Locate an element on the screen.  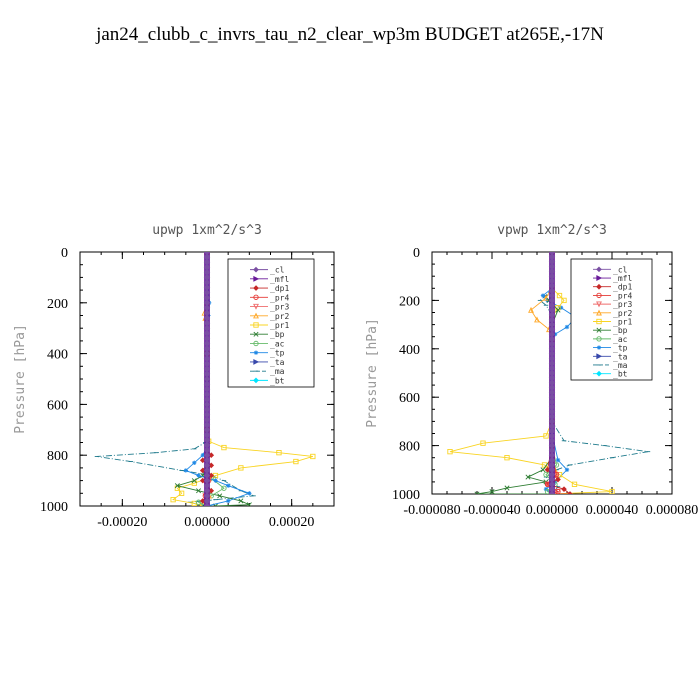
panel-title: vpwp 1xm^2/s^3 is located at coordinates (552, 230).